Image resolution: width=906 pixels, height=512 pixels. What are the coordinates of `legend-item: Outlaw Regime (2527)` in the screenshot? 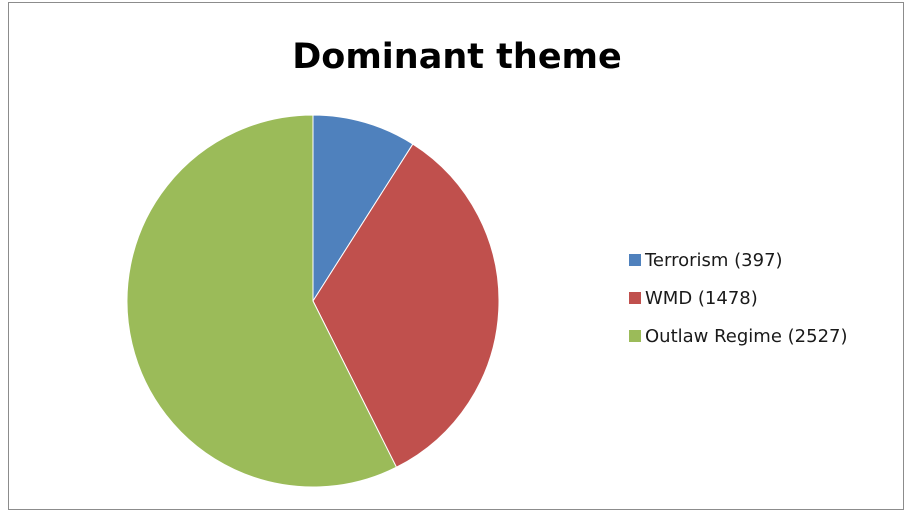 It's located at (738, 336).